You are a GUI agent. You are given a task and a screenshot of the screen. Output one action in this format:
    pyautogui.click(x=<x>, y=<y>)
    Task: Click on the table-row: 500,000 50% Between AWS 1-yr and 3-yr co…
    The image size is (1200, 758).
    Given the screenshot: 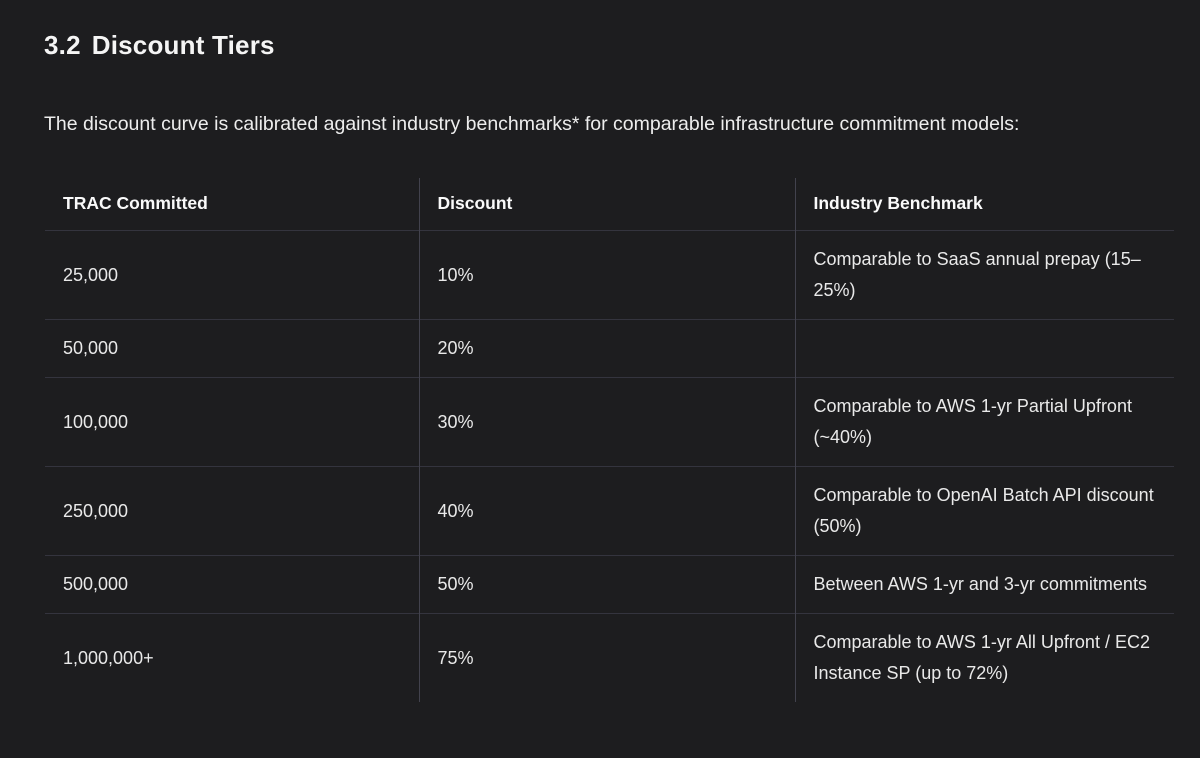 What is the action you would take?
    pyautogui.click(x=609, y=584)
    